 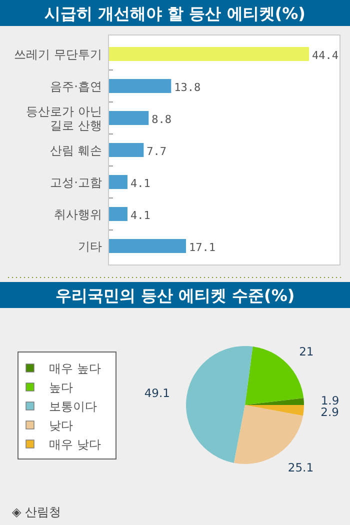 I want to click on legend-label: 매우 낮다, so click(x=75, y=445).